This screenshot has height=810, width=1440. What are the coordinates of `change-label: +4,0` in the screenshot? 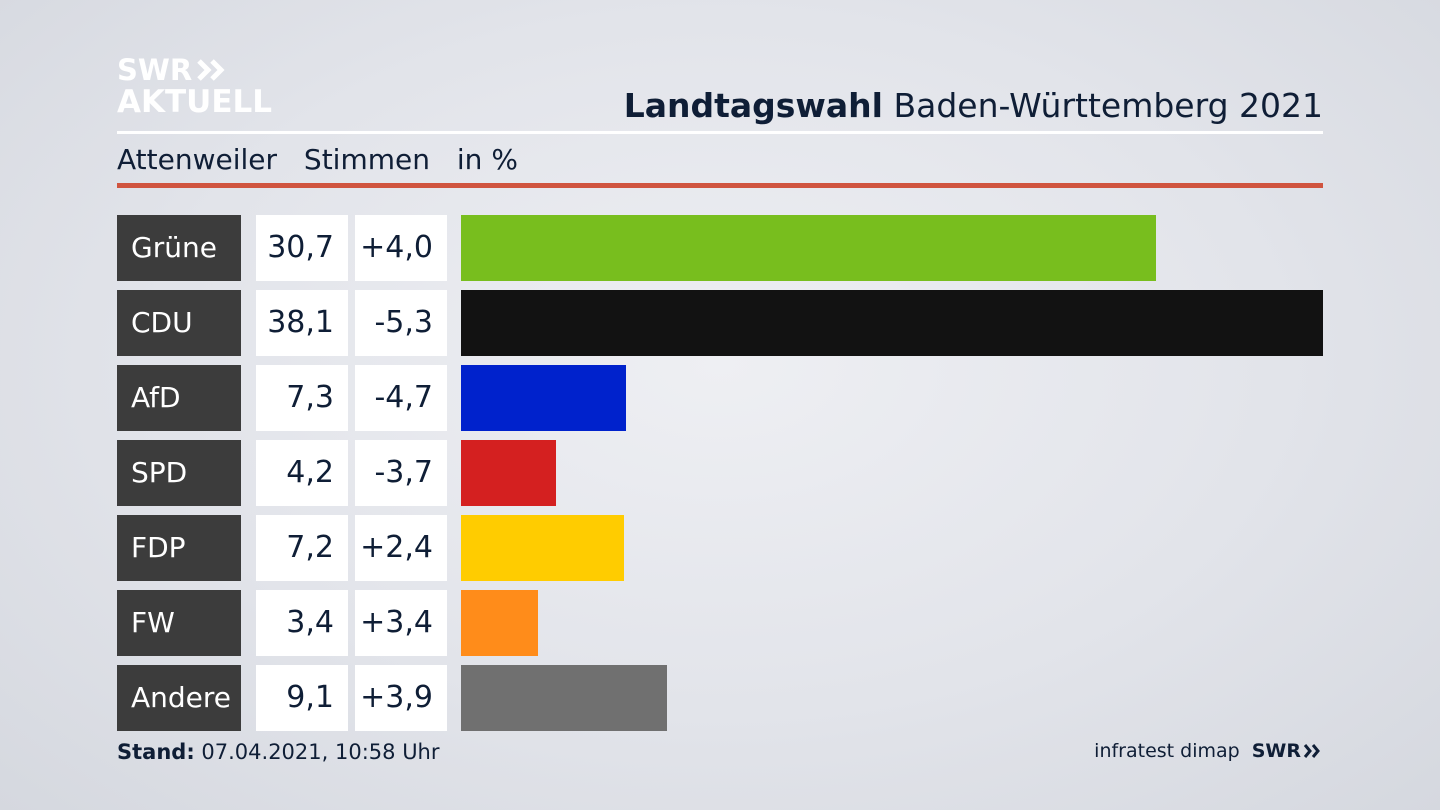 It's located at (401, 248).